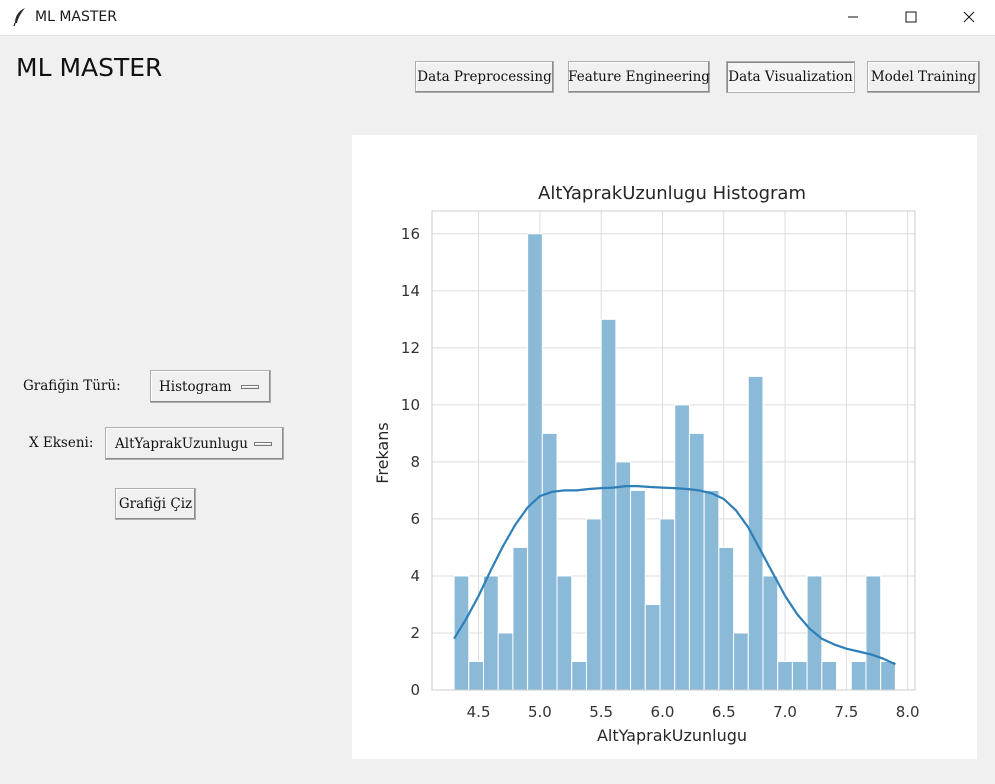 The width and height of the screenshot is (995, 784). I want to click on window-title: ML MASTER, so click(76, 17).